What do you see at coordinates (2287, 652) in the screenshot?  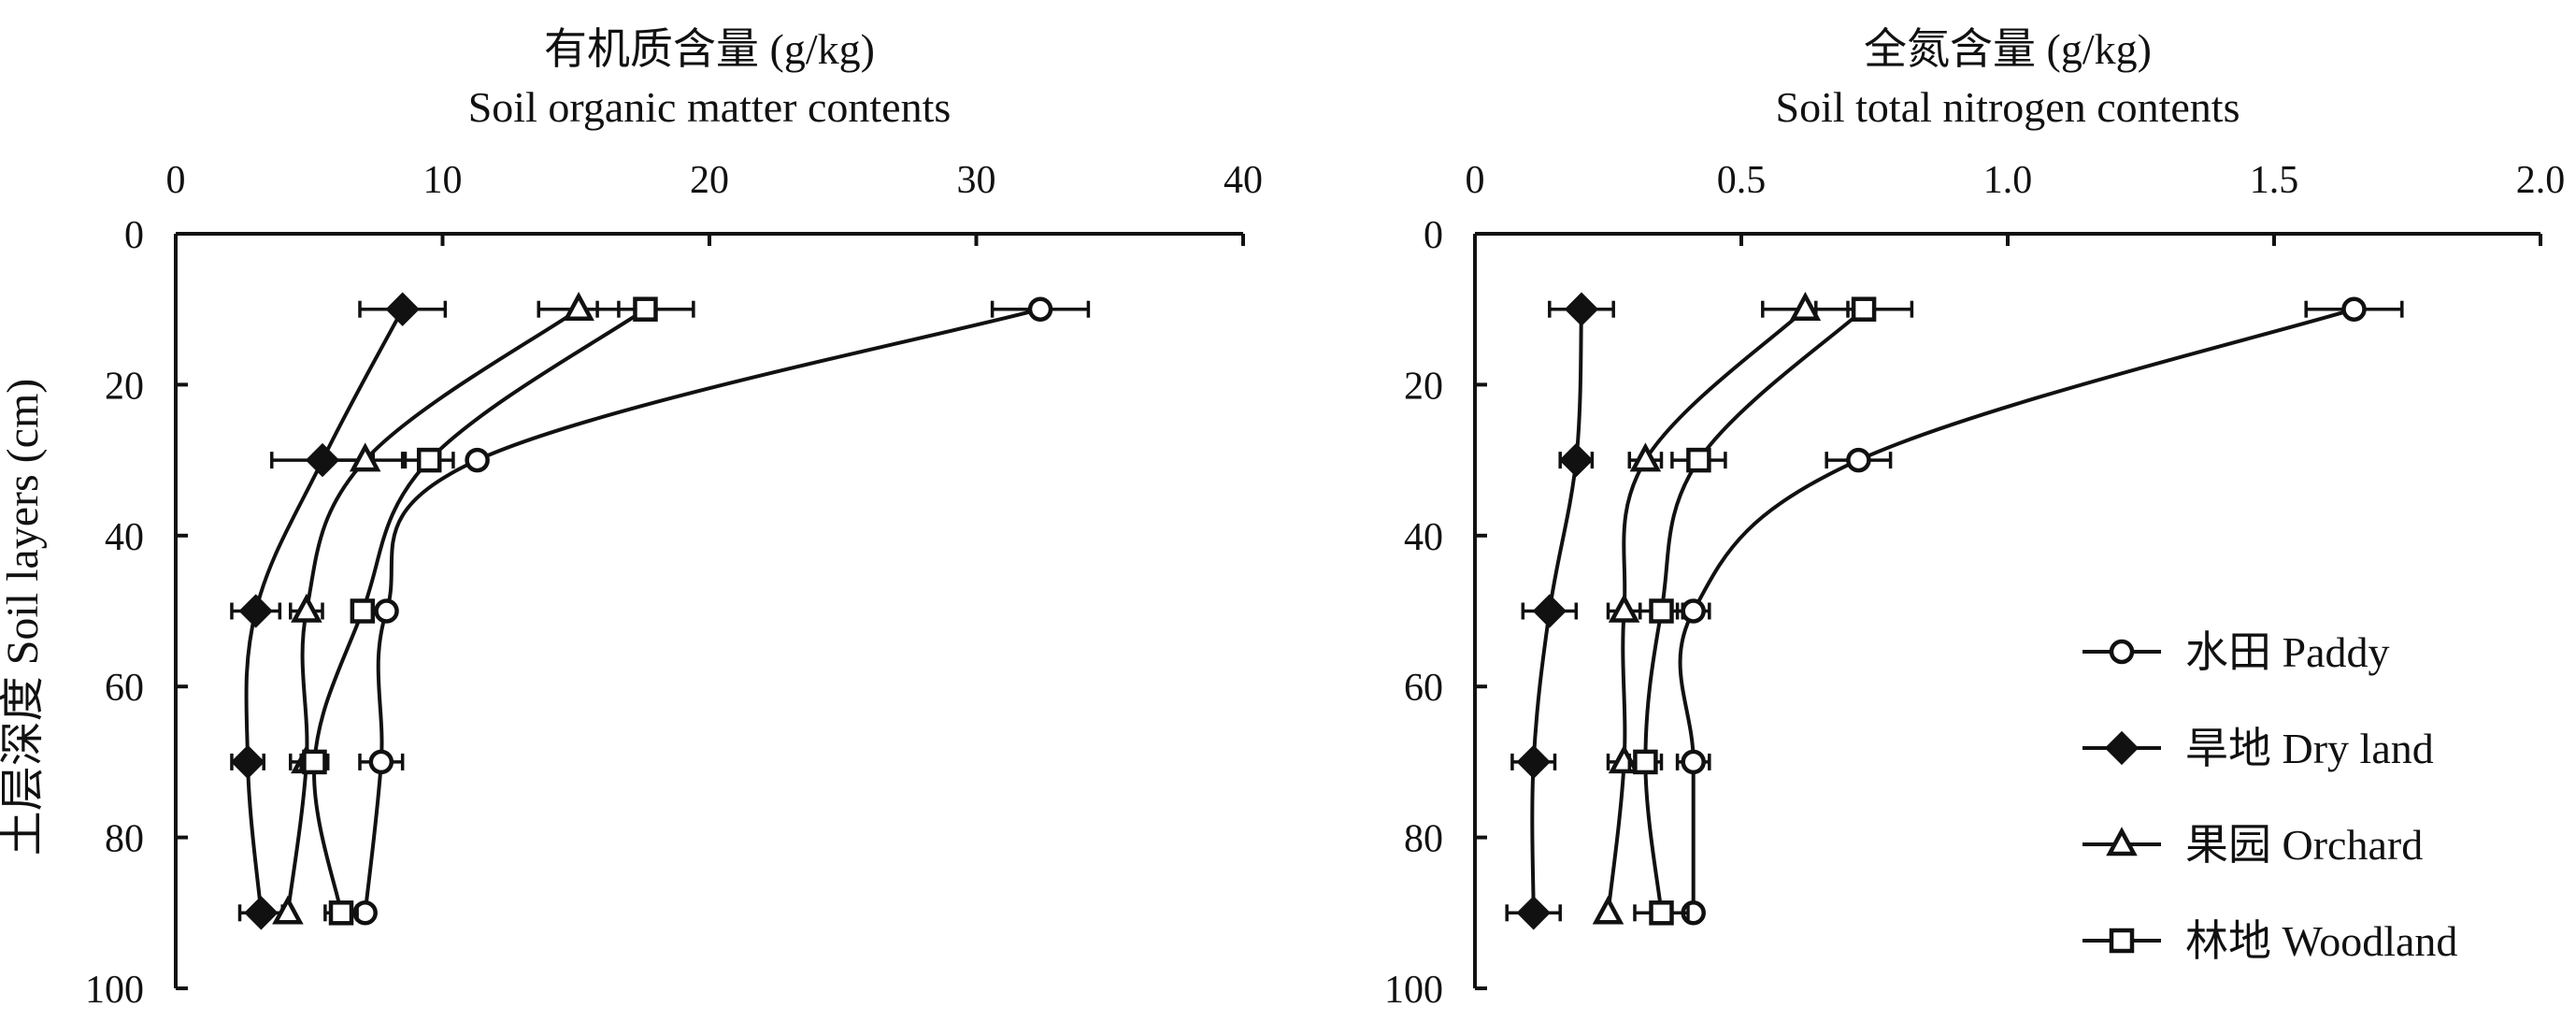 I see `legend-label: 水田 Paddy` at bounding box center [2287, 652].